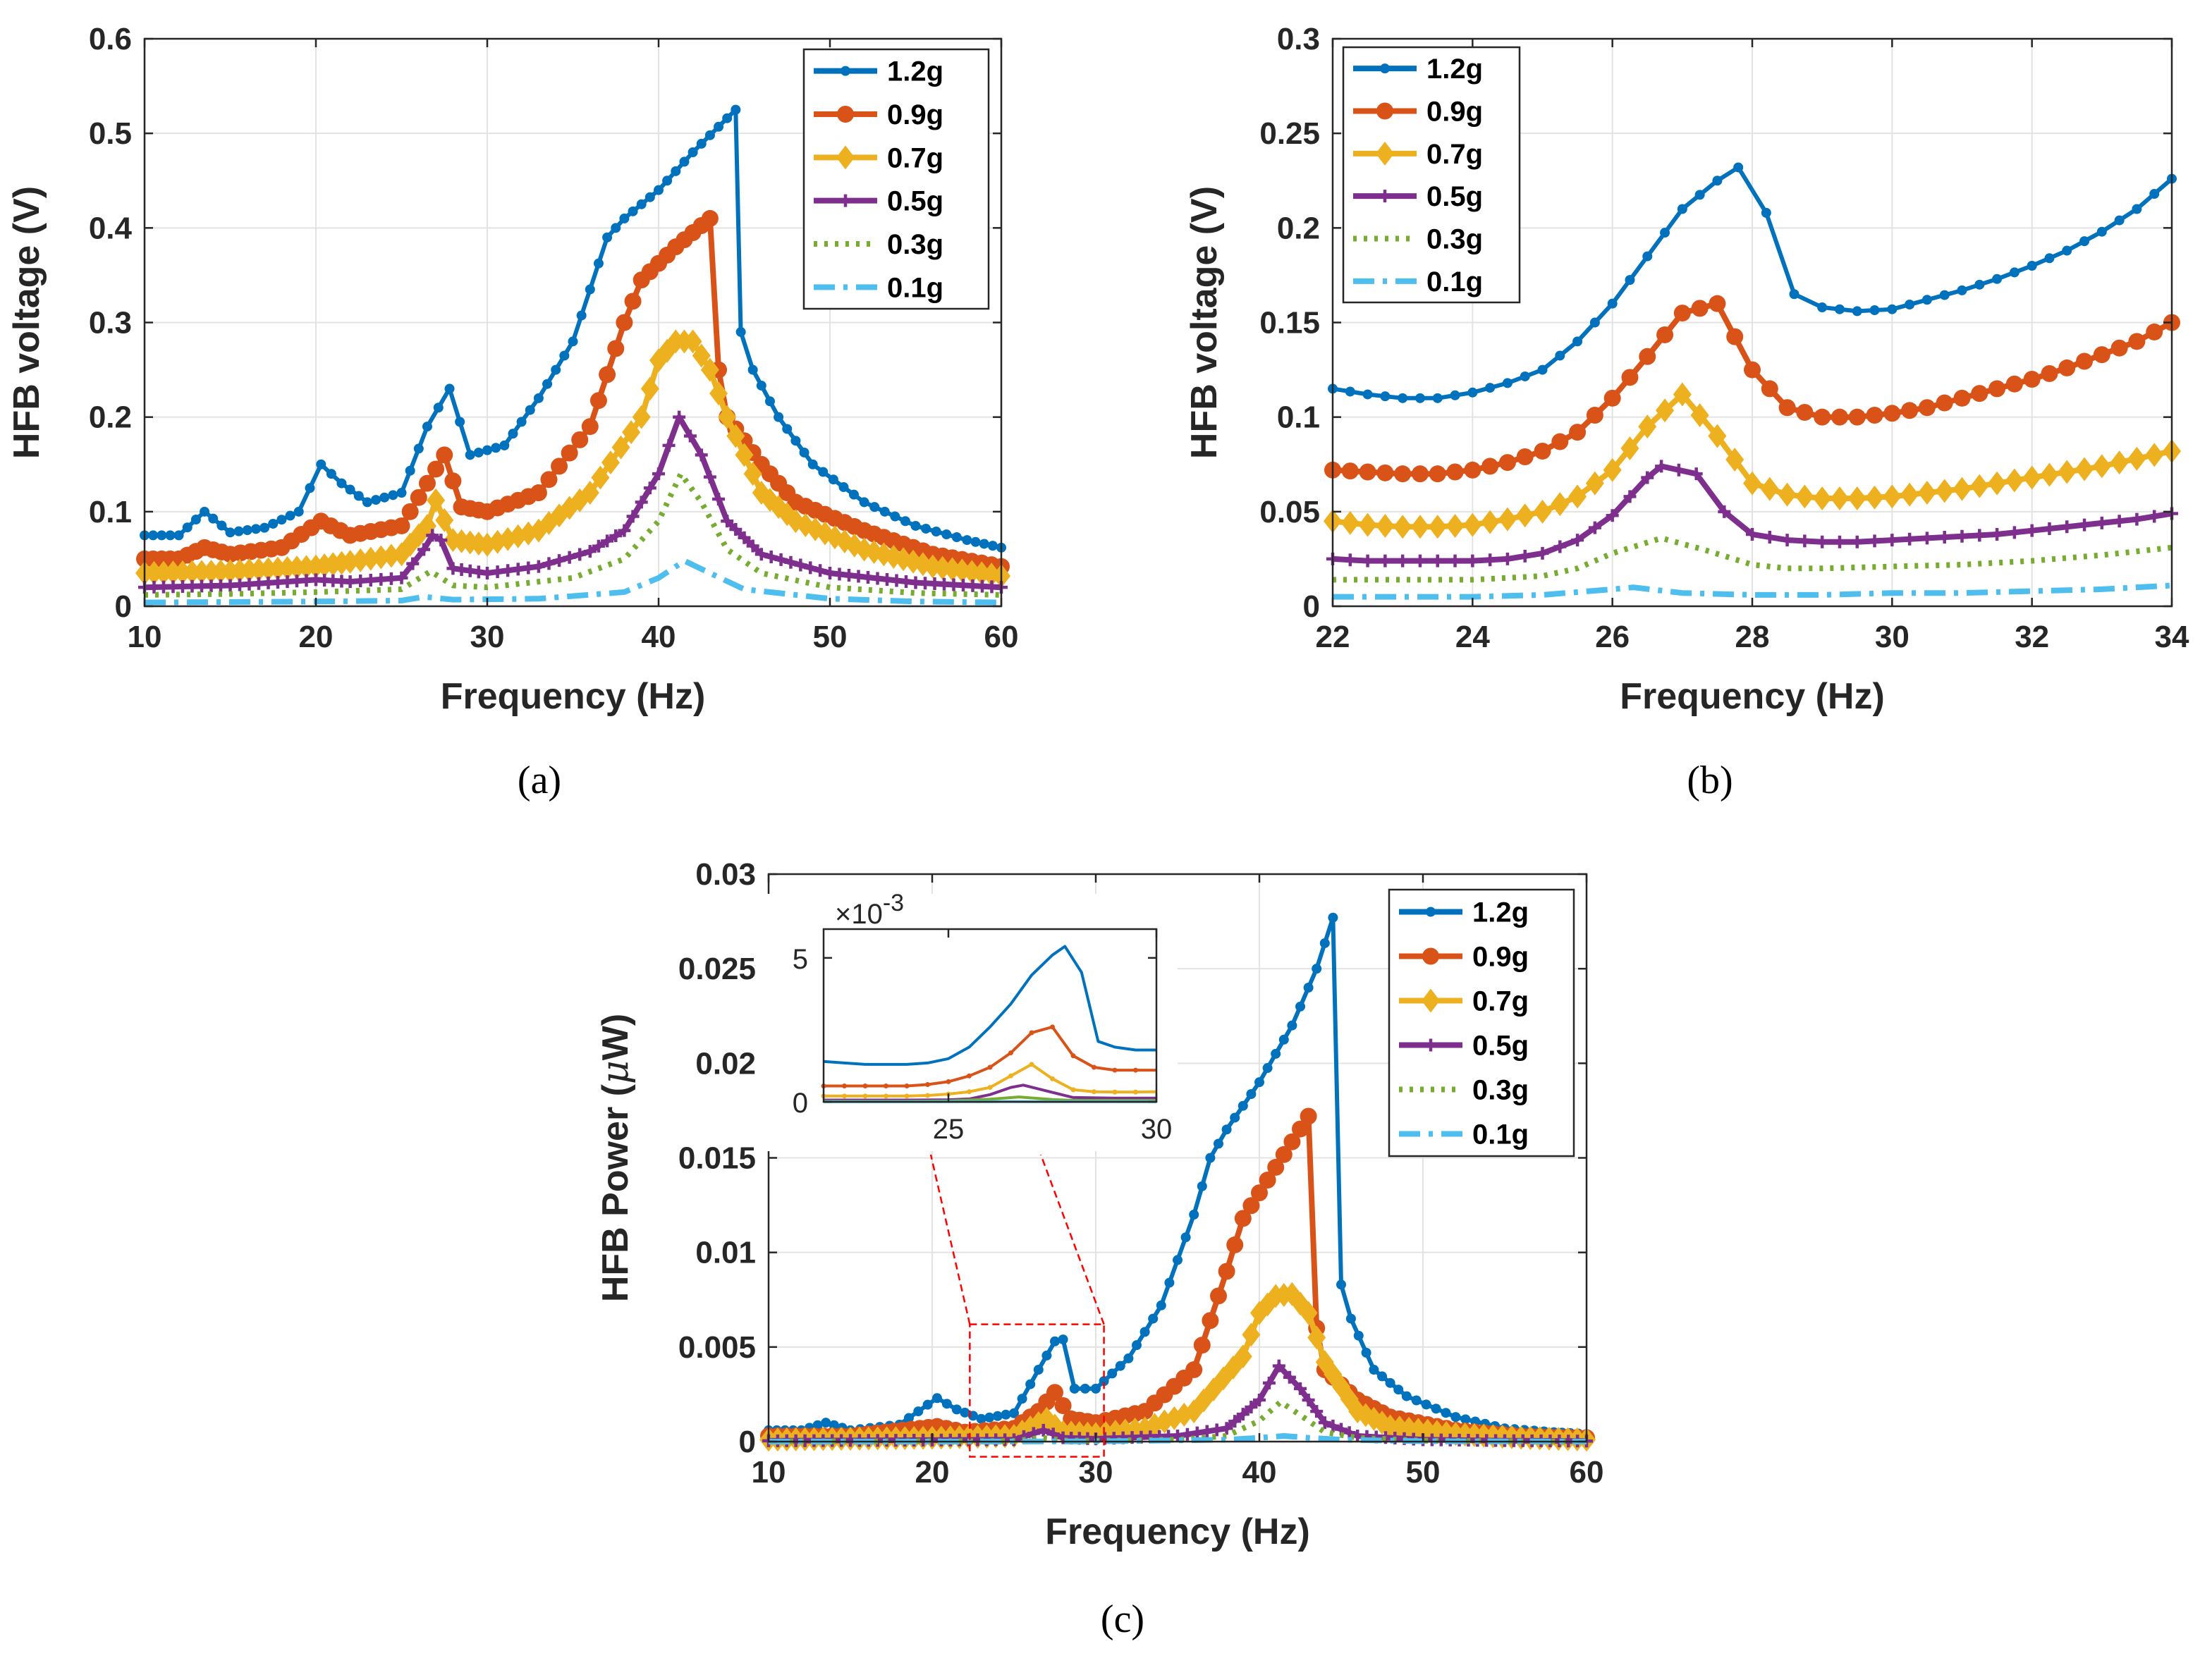 The height and width of the screenshot is (1670, 2212). What do you see at coordinates (1431, 175) in the screenshot?
I see `legend: 1.2g 0.9g 0.7g 0.5g 0.3g 0.1g` at bounding box center [1431, 175].